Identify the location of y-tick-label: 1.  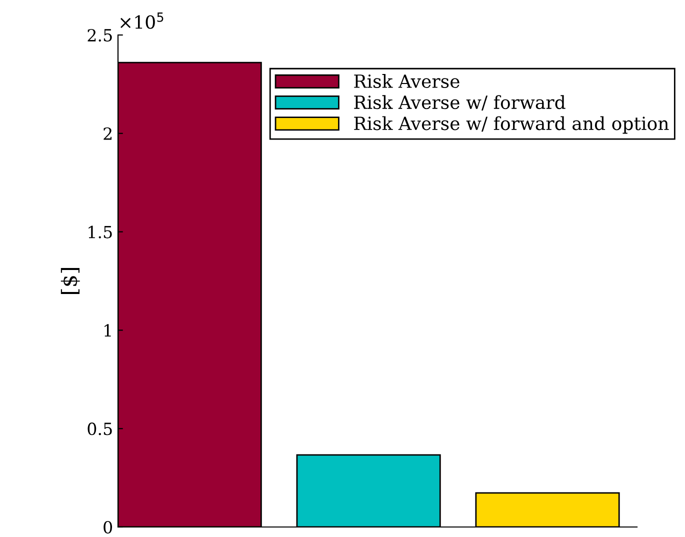
(107, 330).